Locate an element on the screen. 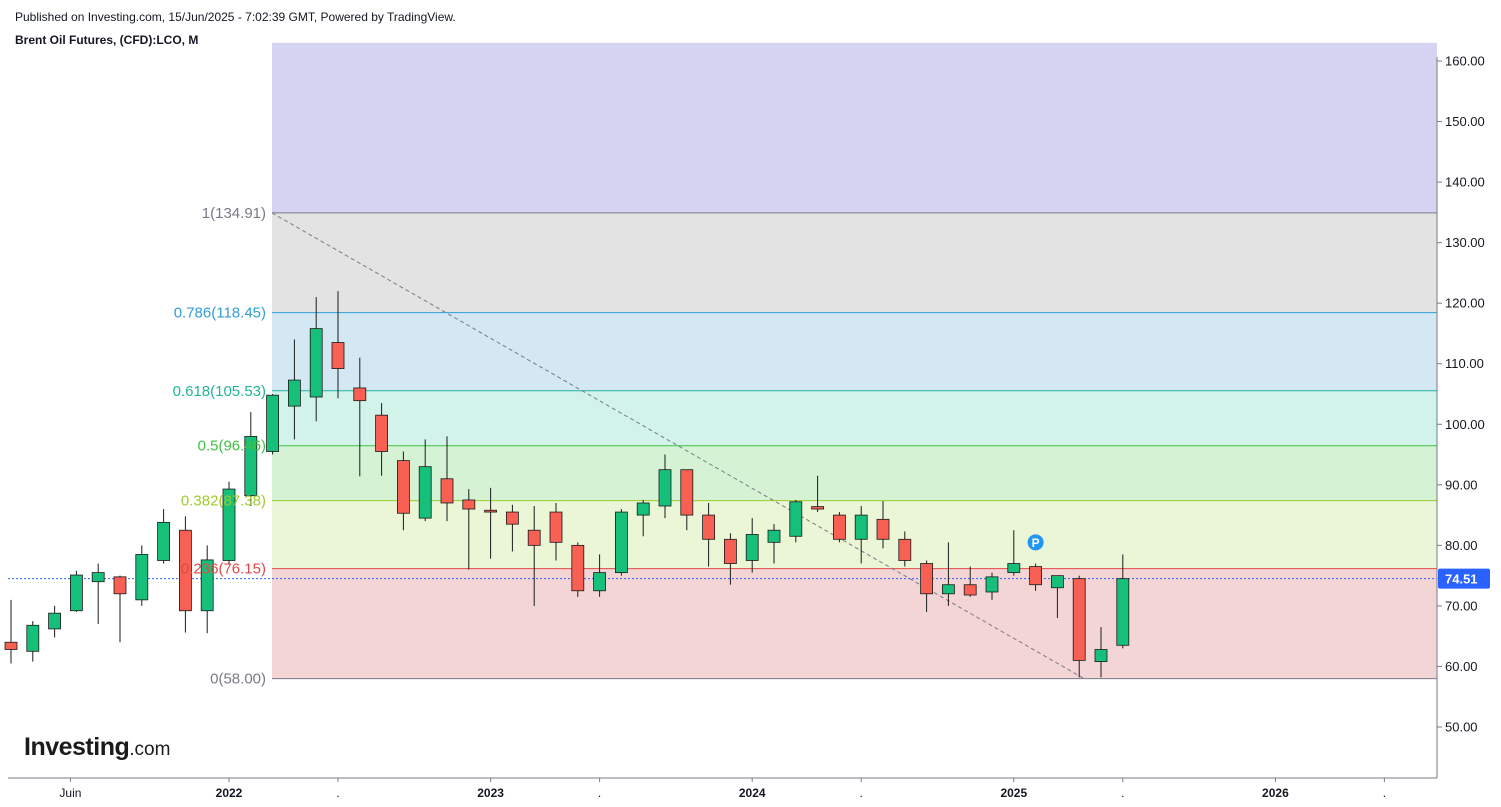 This screenshot has height=807, width=1501. y-axis-tick-label: 150.00 is located at coordinates (1465, 121).